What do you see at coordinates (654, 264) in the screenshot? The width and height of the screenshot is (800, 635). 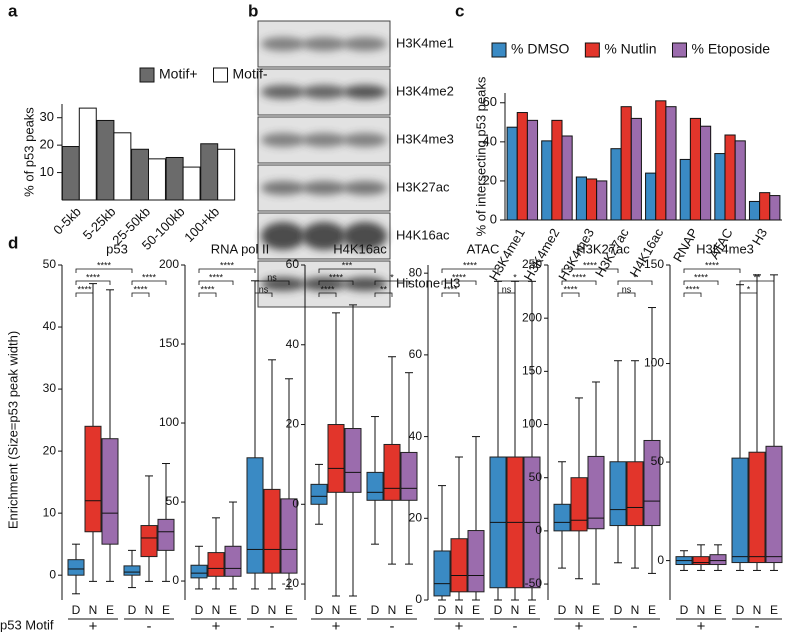 I see `y-tick-label: 150` at bounding box center [654, 264].